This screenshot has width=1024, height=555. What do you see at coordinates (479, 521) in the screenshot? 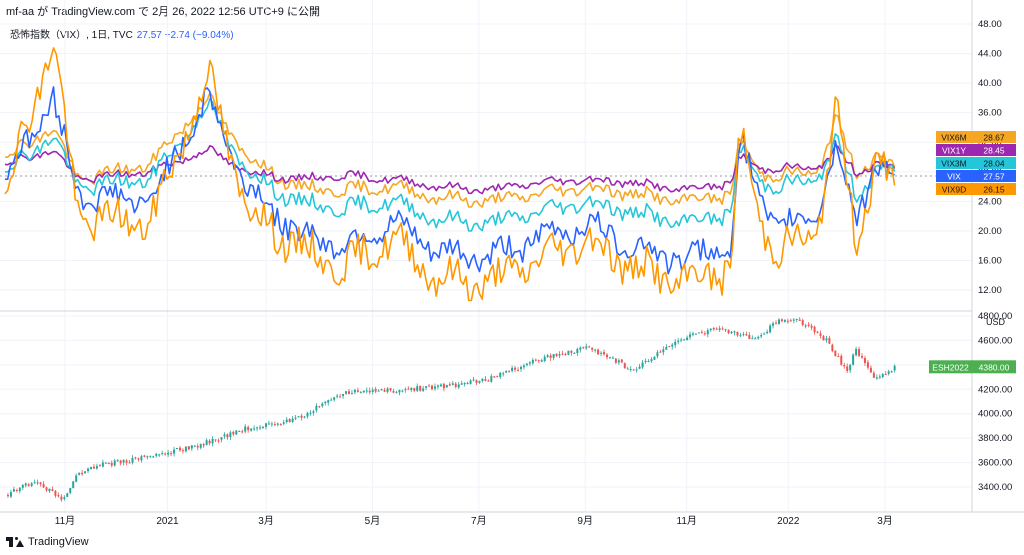
I see `x-tick-label: 7月` at bounding box center [479, 521].